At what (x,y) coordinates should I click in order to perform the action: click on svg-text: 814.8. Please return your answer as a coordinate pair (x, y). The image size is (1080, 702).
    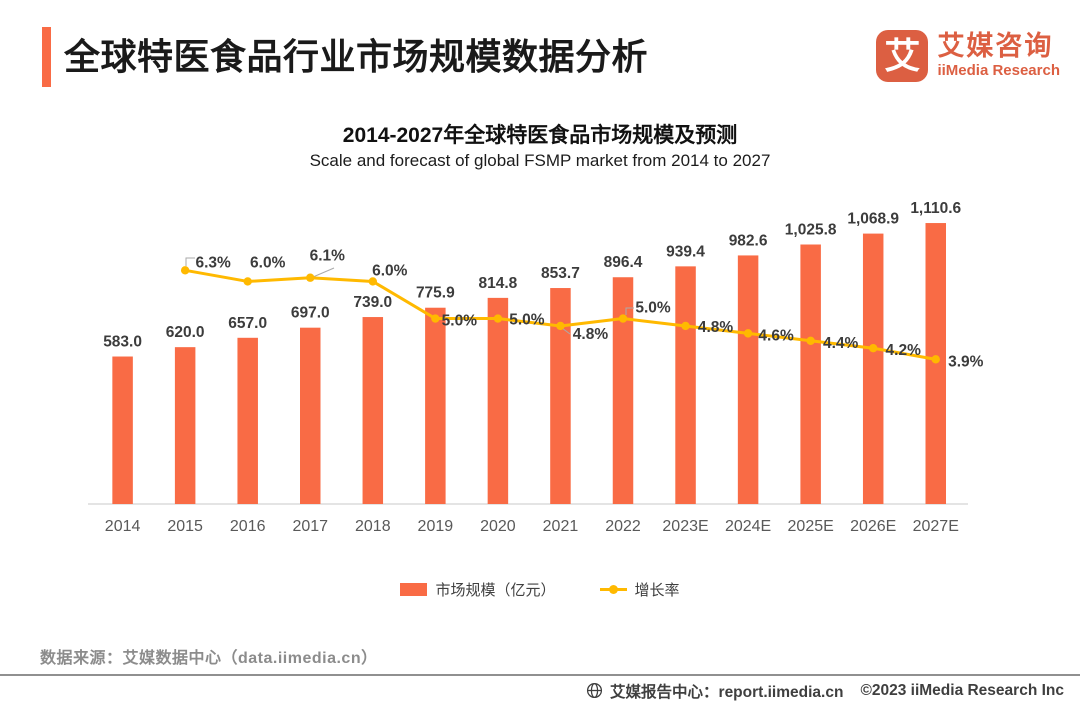
    Looking at the image, I should click on (498, 283).